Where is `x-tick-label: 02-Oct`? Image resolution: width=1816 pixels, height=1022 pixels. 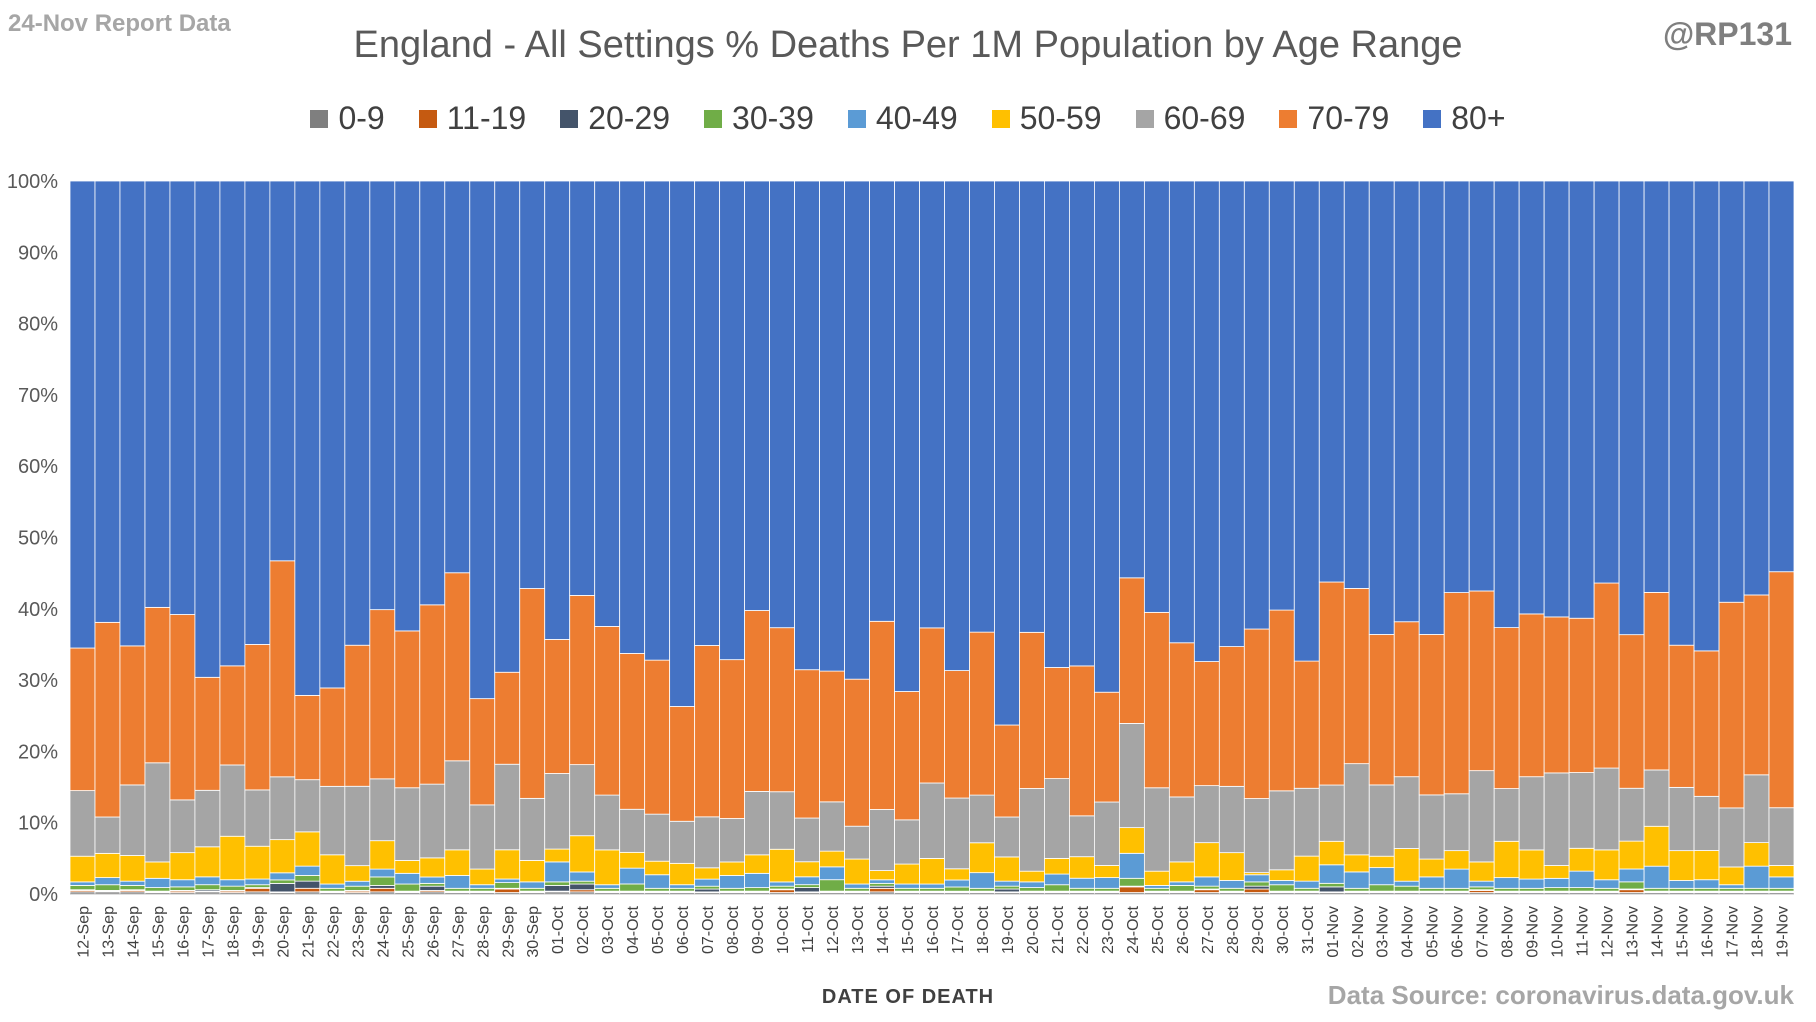
x-tick-label: 02-Oct is located at coordinates (583, 929).